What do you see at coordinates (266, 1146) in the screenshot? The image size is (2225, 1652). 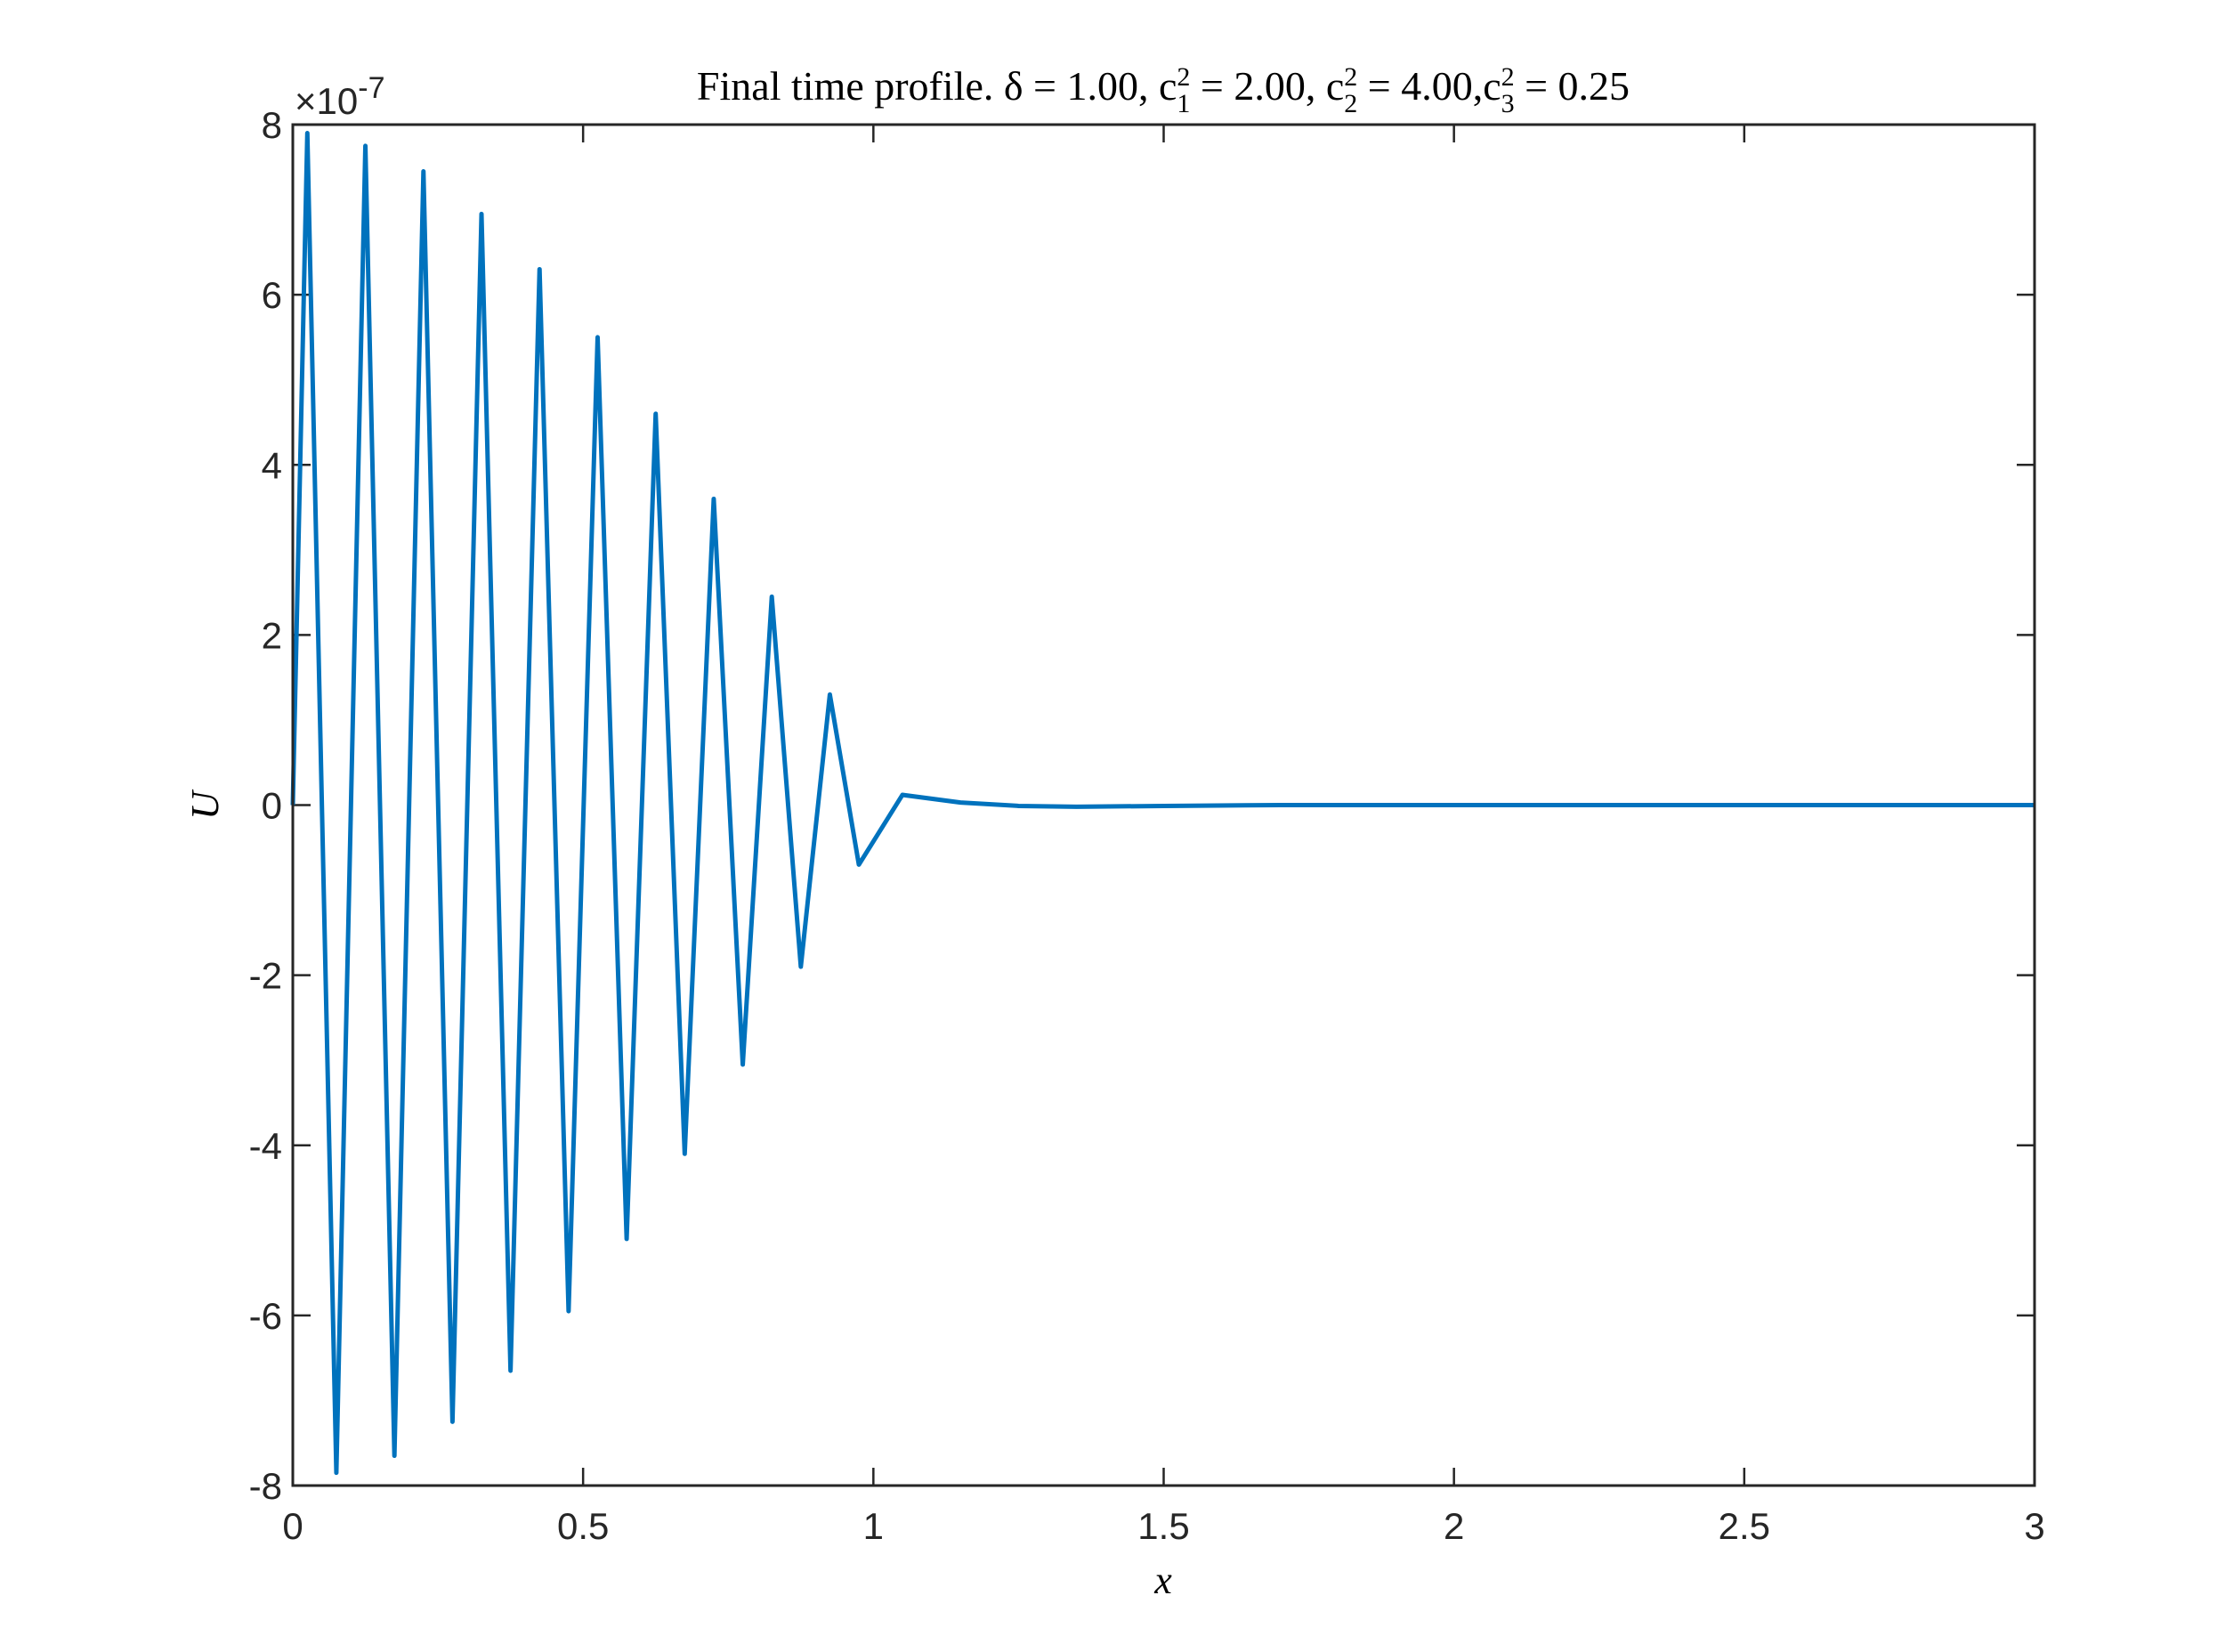 I see `y-tick-label: -4` at bounding box center [266, 1146].